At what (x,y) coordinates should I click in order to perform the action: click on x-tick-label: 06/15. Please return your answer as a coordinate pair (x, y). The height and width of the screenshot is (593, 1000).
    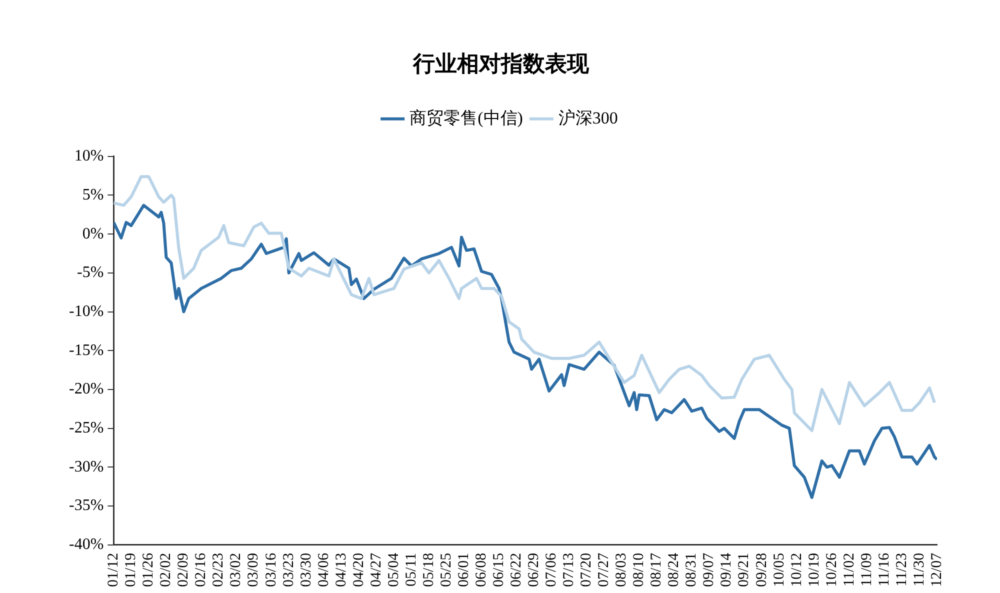
    Looking at the image, I should click on (498, 570).